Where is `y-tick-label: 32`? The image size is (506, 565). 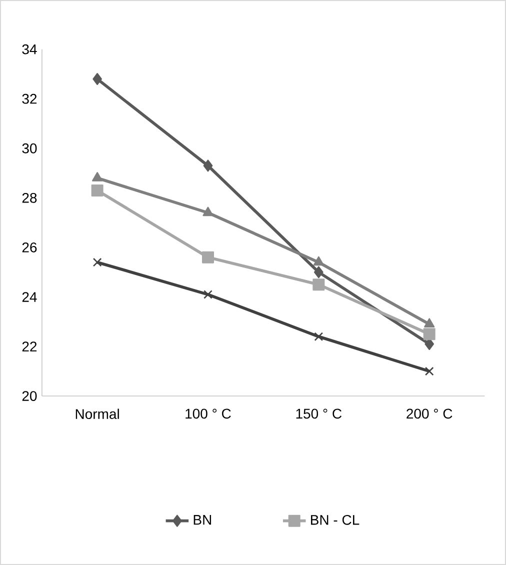 y-tick-label: 32 is located at coordinates (29, 99).